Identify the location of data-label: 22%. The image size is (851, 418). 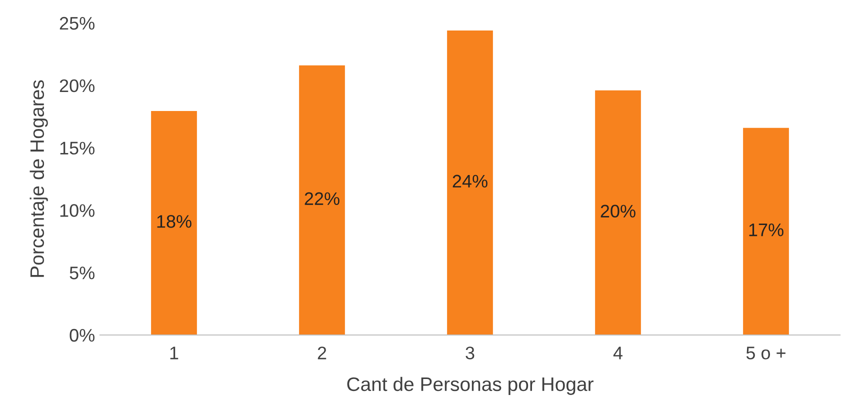
(322, 198).